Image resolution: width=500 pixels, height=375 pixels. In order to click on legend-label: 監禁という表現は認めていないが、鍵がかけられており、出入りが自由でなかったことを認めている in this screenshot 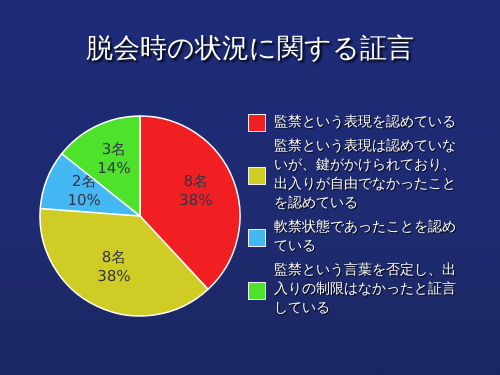, I will do `click(365, 175)`.